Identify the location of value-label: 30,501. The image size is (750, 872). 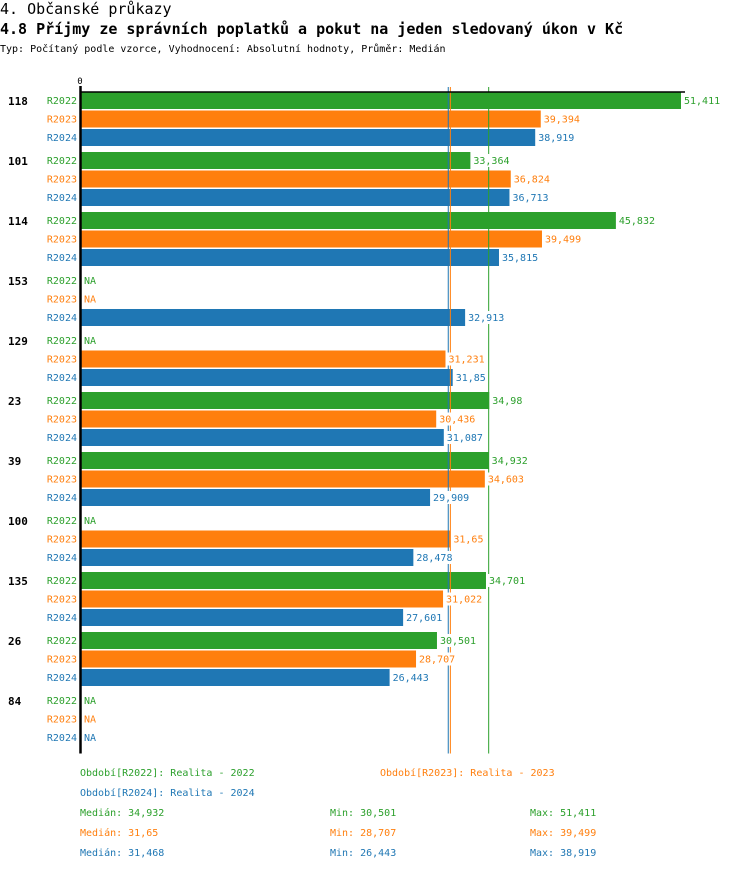
(458, 641).